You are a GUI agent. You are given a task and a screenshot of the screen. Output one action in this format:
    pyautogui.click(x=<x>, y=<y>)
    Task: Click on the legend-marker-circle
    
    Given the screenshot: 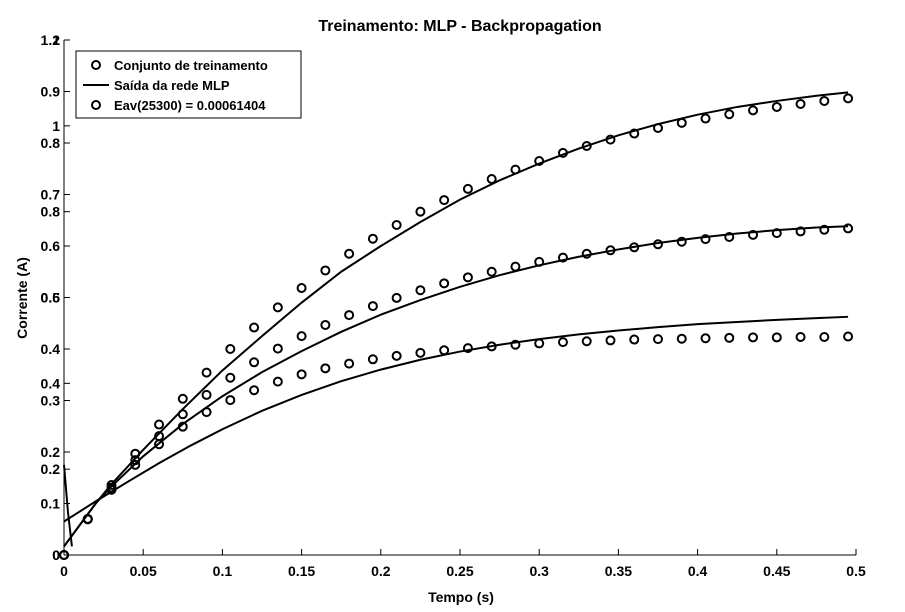 What is the action you would take?
    pyautogui.click(x=96, y=65)
    